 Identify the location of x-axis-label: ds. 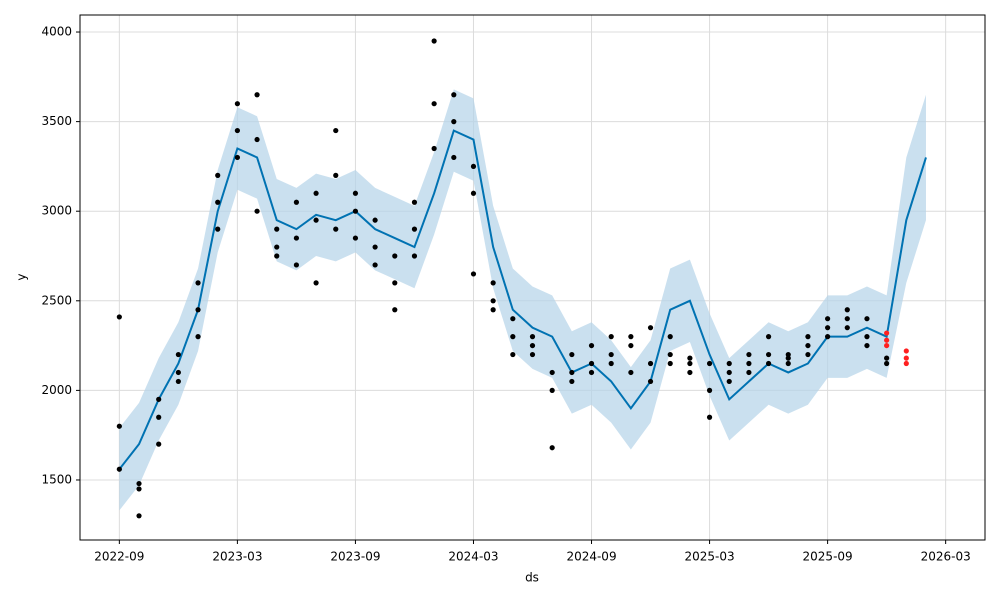
(532, 578).